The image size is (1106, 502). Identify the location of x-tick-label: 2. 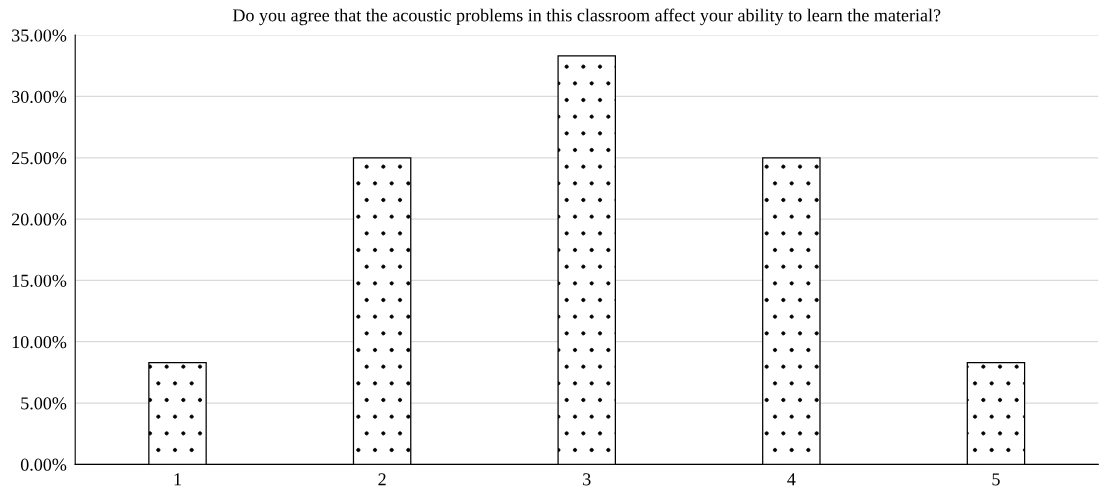
(382, 479).